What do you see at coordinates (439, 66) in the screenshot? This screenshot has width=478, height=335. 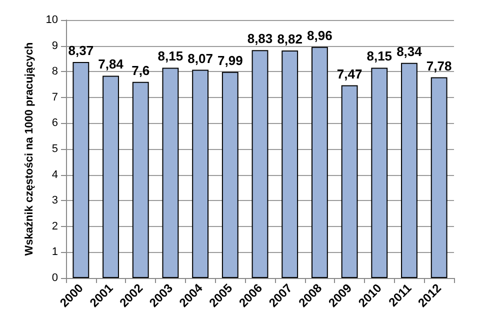 I see `data-label: 7,78` at bounding box center [439, 66].